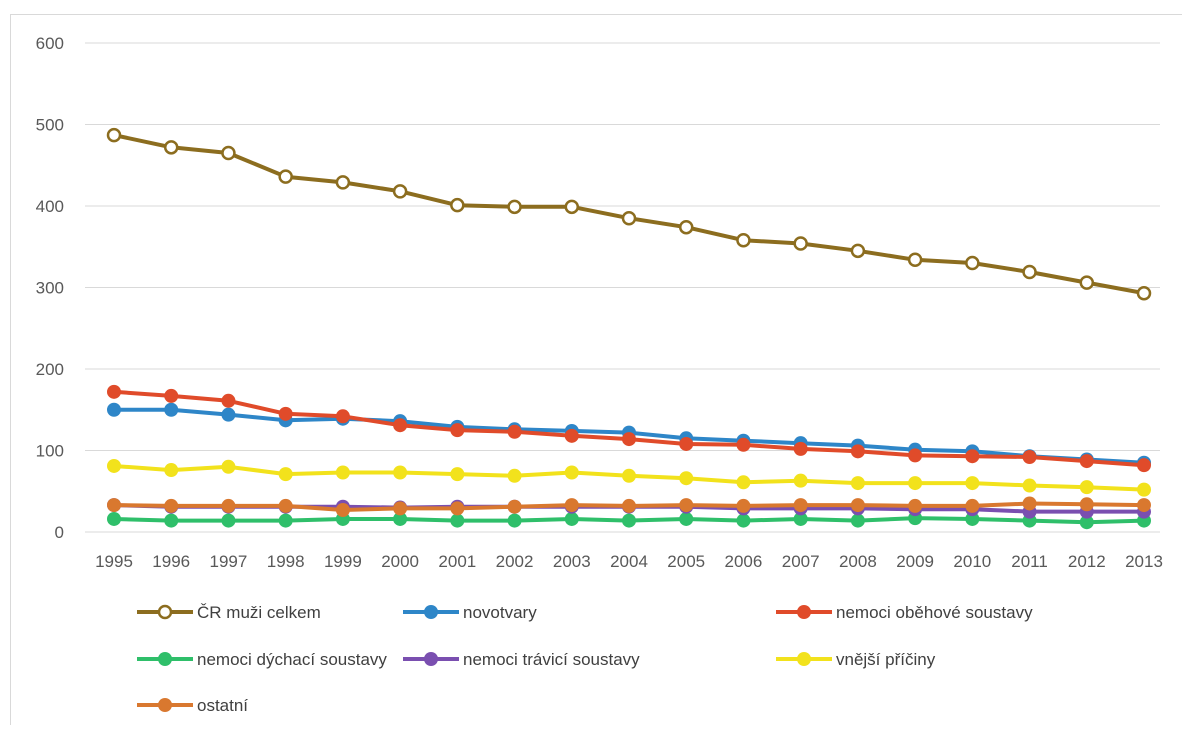 The width and height of the screenshot is (1189, 729). I want to click on y-tick-label: 500, so click(50, 125).